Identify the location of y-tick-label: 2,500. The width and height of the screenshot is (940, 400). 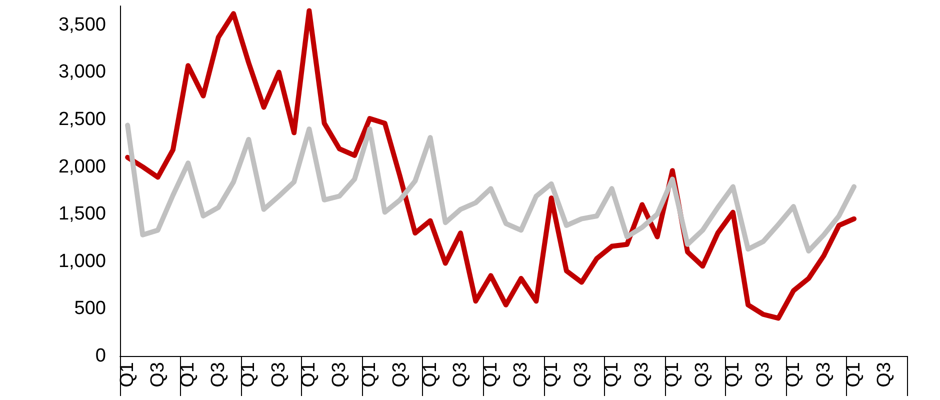
(82, 119).